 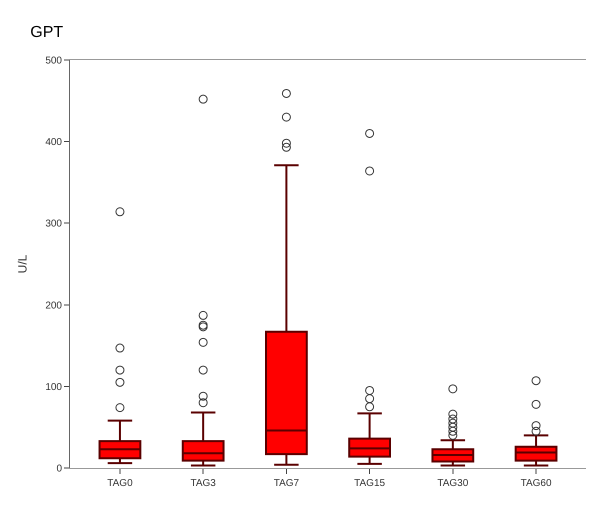 I want to click on x-tick-label: TAG0, so click(x=120, y=483).